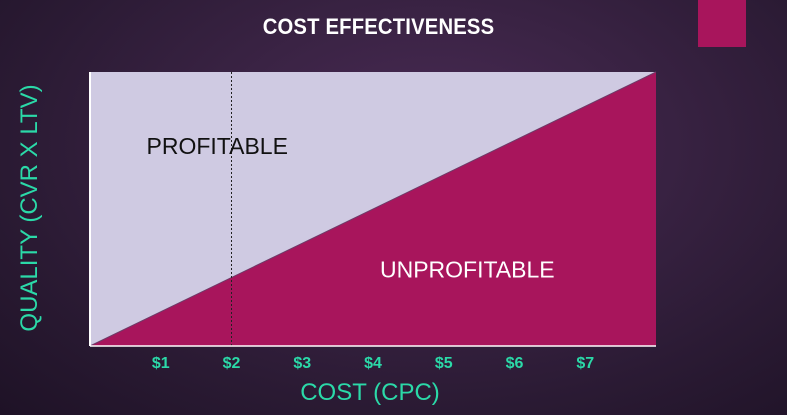  I want to click on accent-square, so click(722, 23).